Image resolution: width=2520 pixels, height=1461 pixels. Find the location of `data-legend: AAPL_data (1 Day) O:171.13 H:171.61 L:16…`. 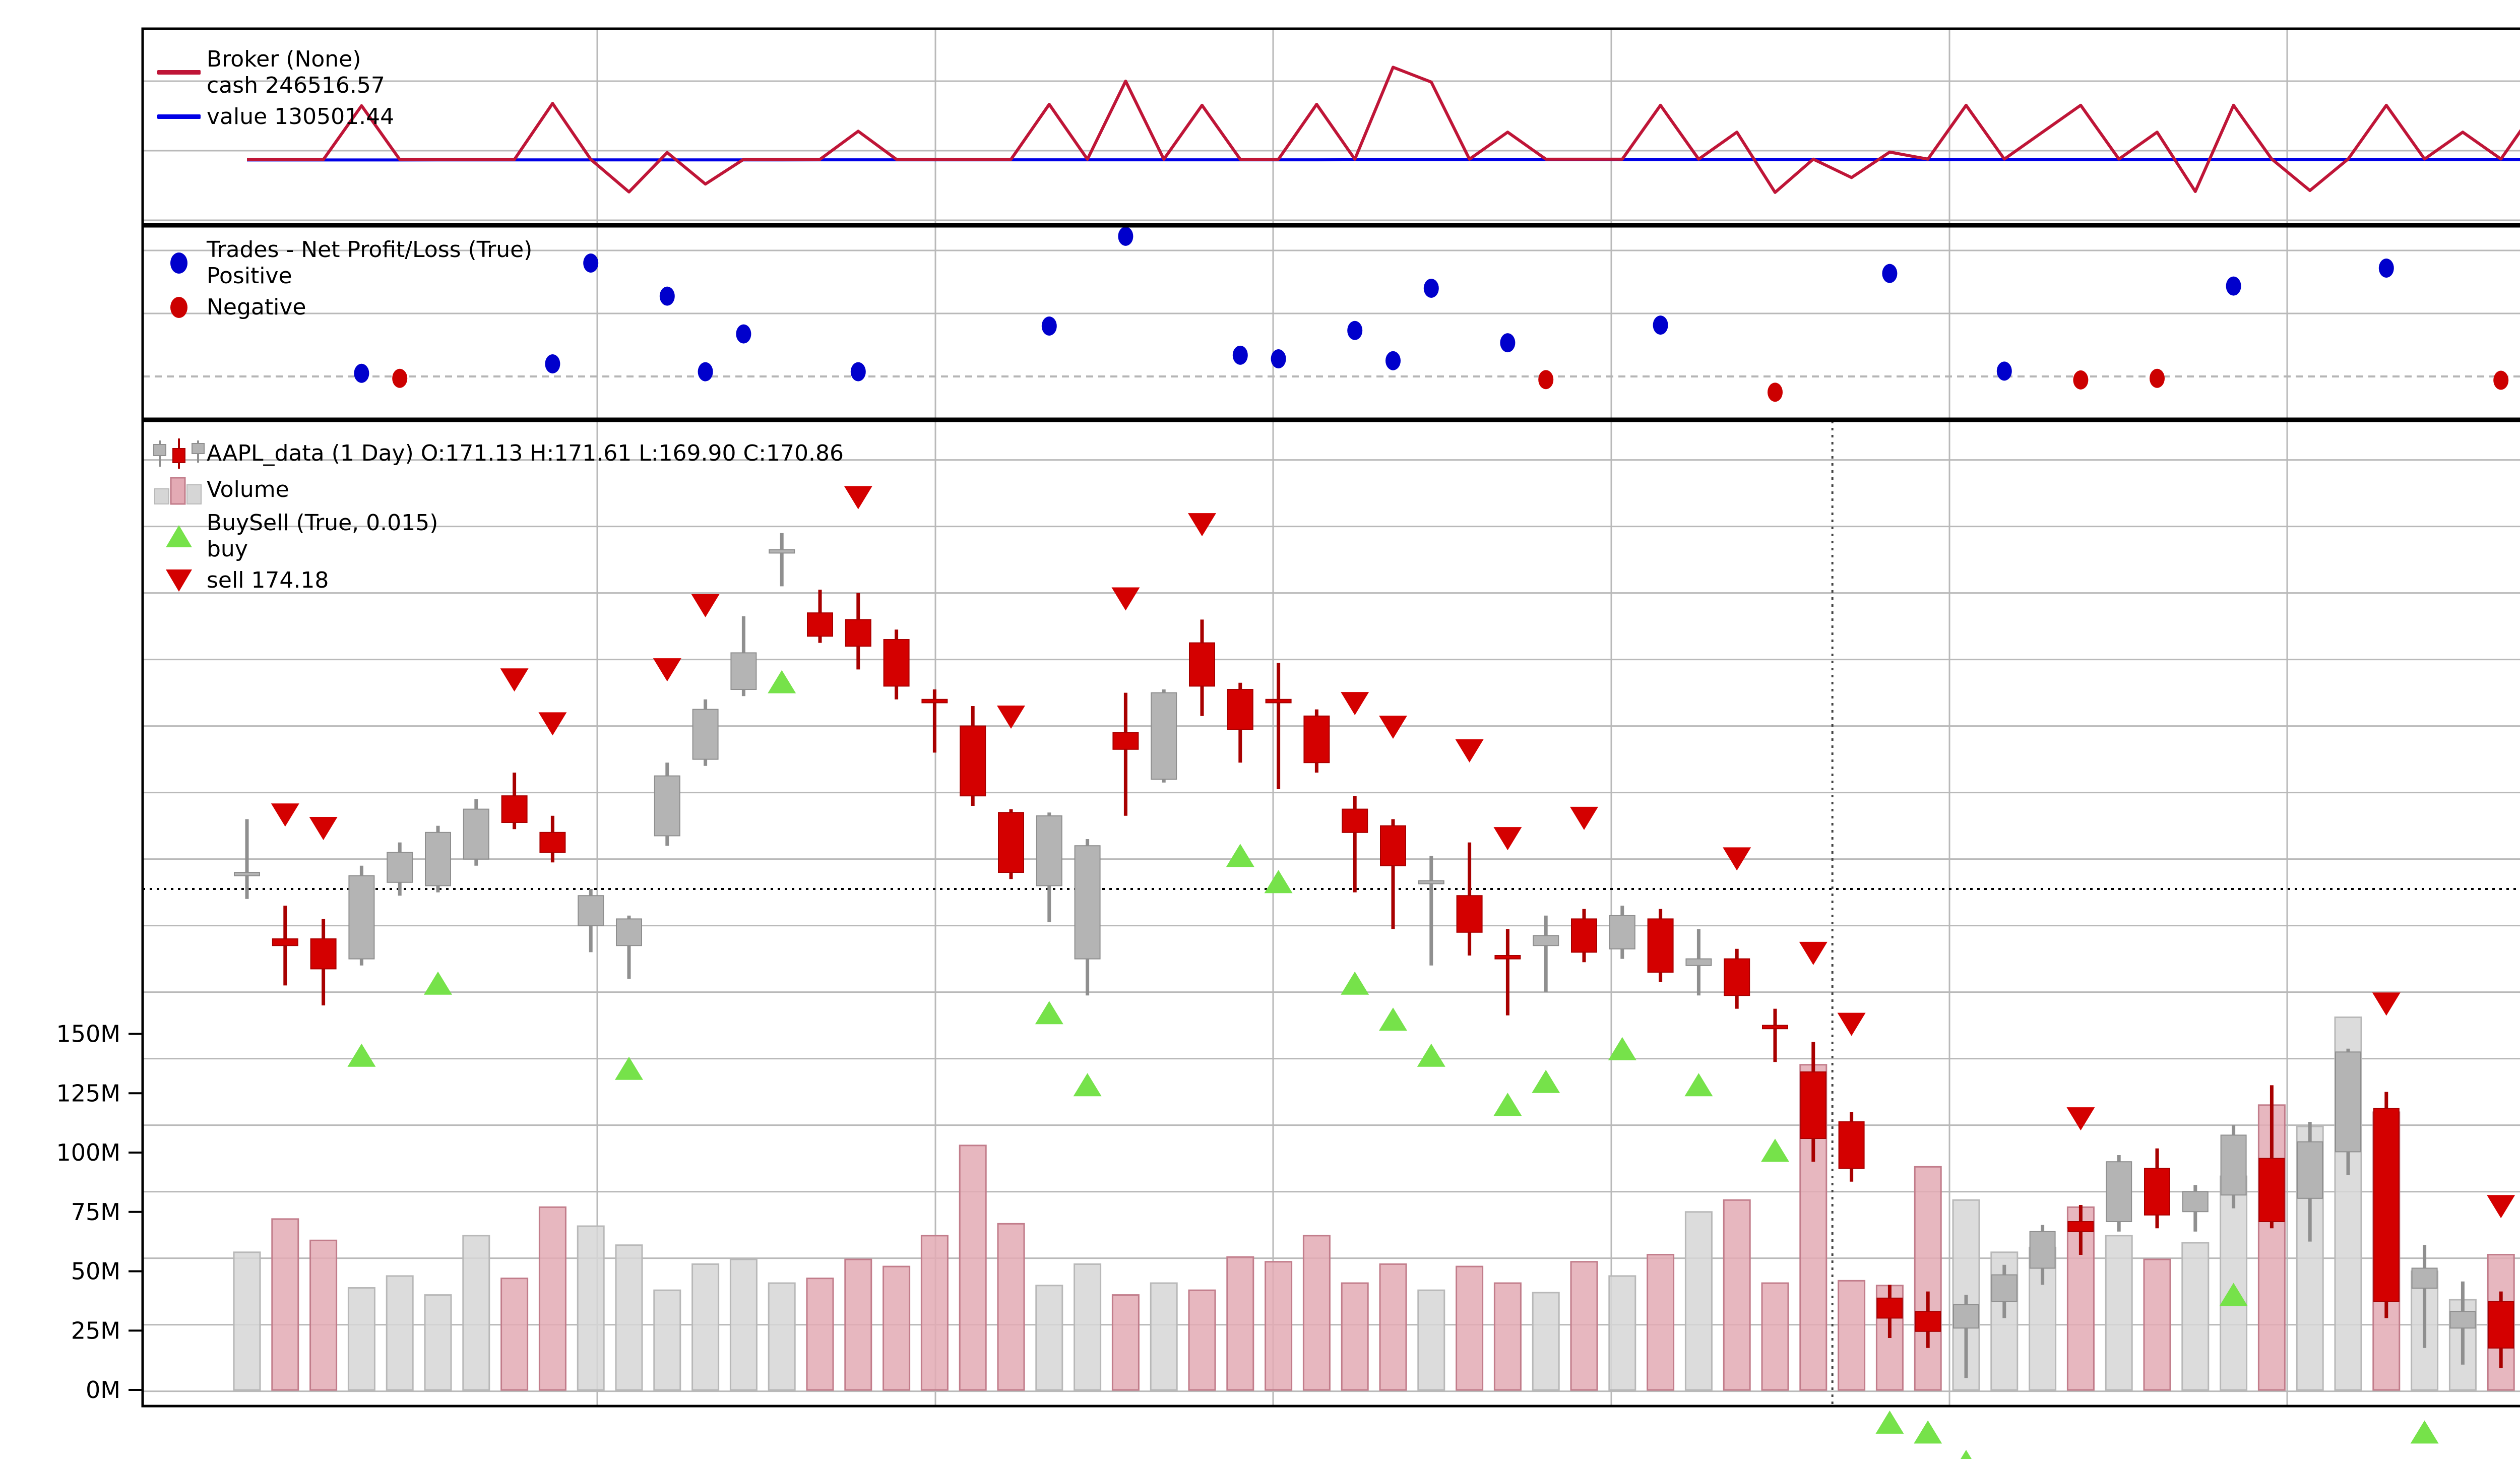

data-legend: AAPL_data (1 Day) O:171.13 H:171.61 L:16… is located at coordinates (497, 518).